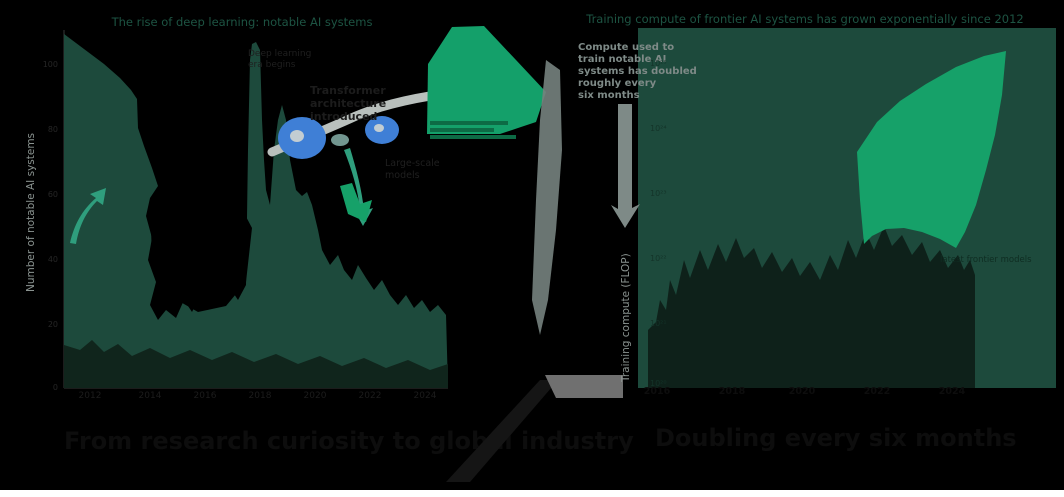  I want to click on arrow-down-icon, so click(358, 187).